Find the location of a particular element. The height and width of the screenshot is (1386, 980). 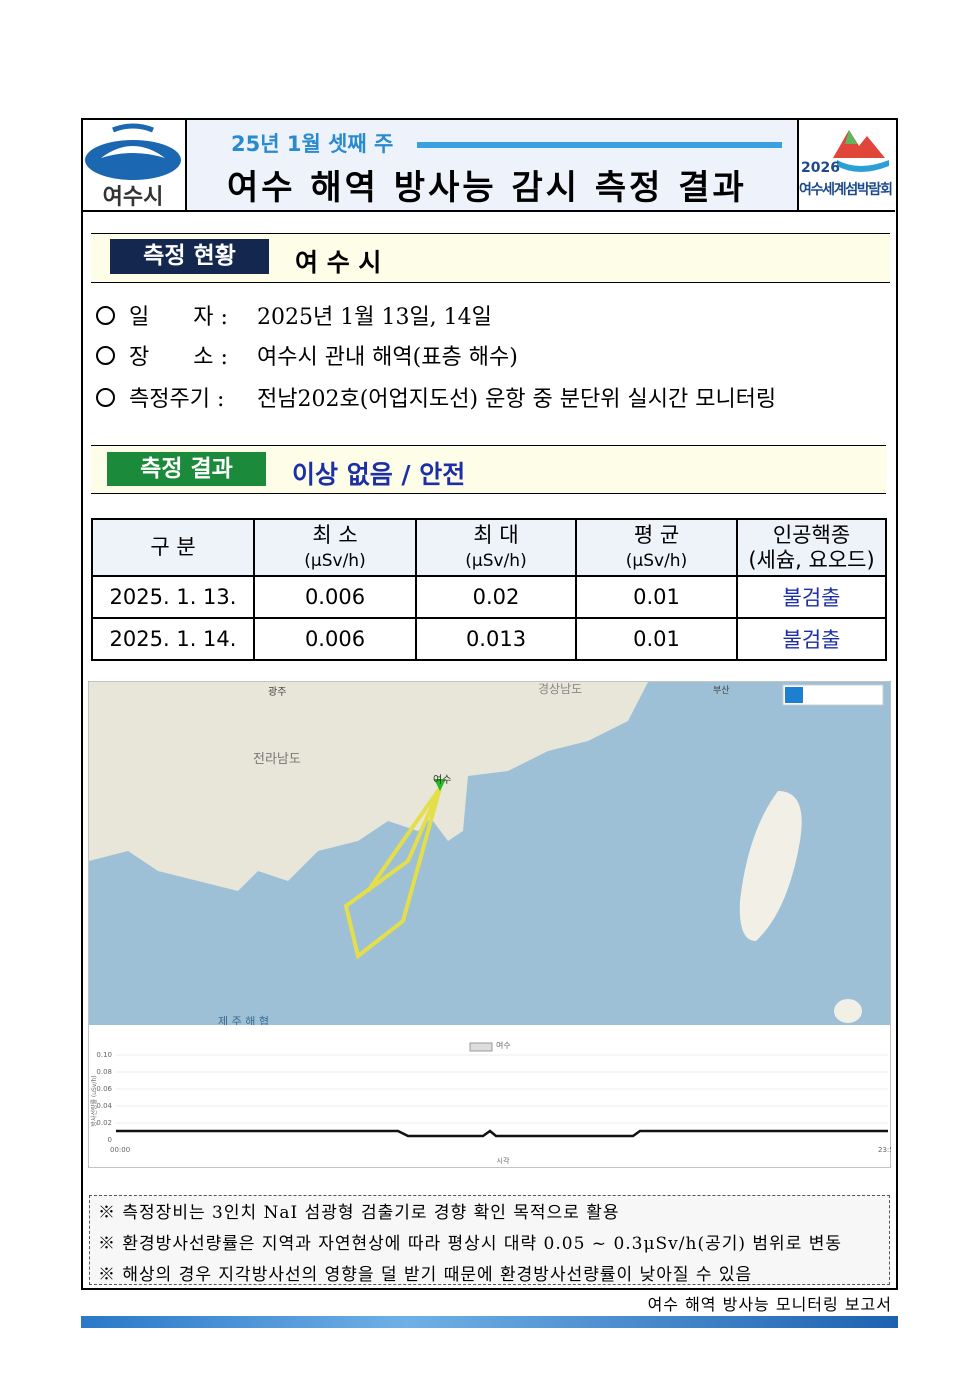

title: 여수 해역 방사능 감시 측정 결과 is located at coordinates (487, 188).